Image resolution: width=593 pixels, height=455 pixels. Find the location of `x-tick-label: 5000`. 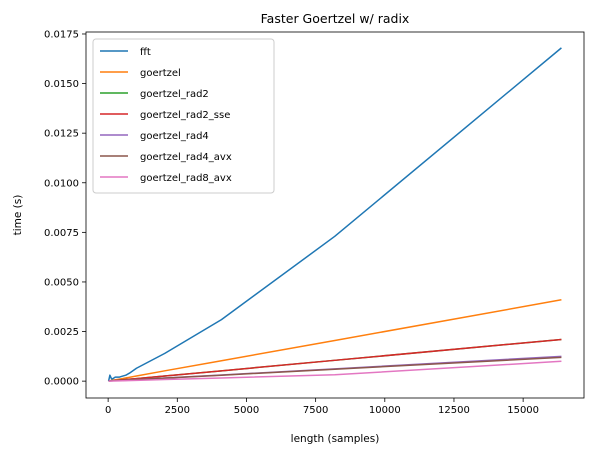

x-tick-label: 5000 is located at coordinates (246, 410).